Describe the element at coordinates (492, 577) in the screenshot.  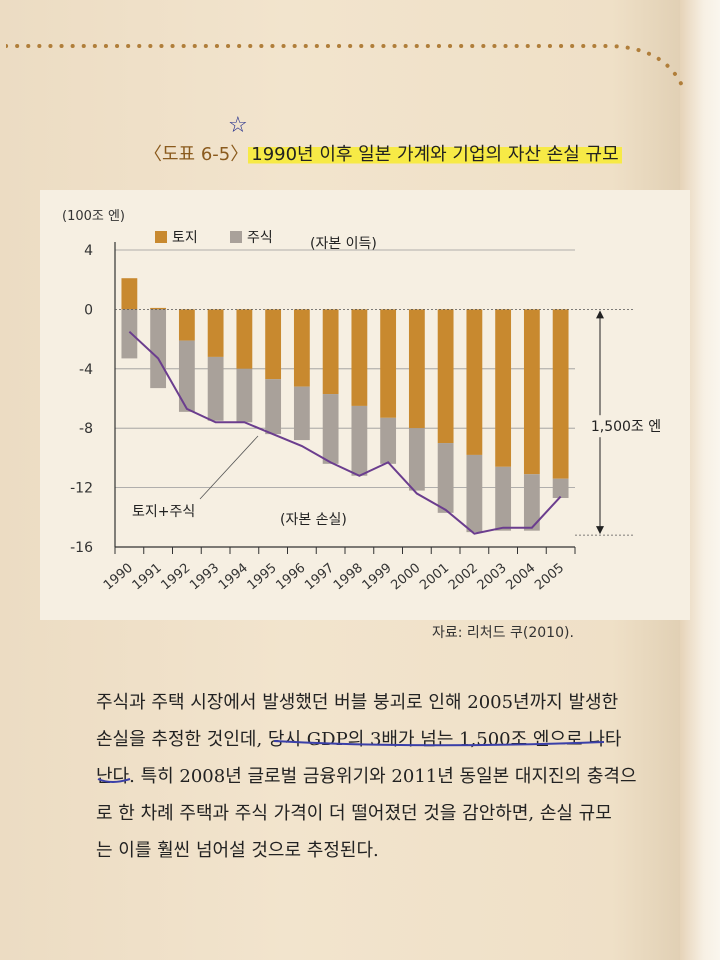
I see `x-tick-label: 2003` at that location.